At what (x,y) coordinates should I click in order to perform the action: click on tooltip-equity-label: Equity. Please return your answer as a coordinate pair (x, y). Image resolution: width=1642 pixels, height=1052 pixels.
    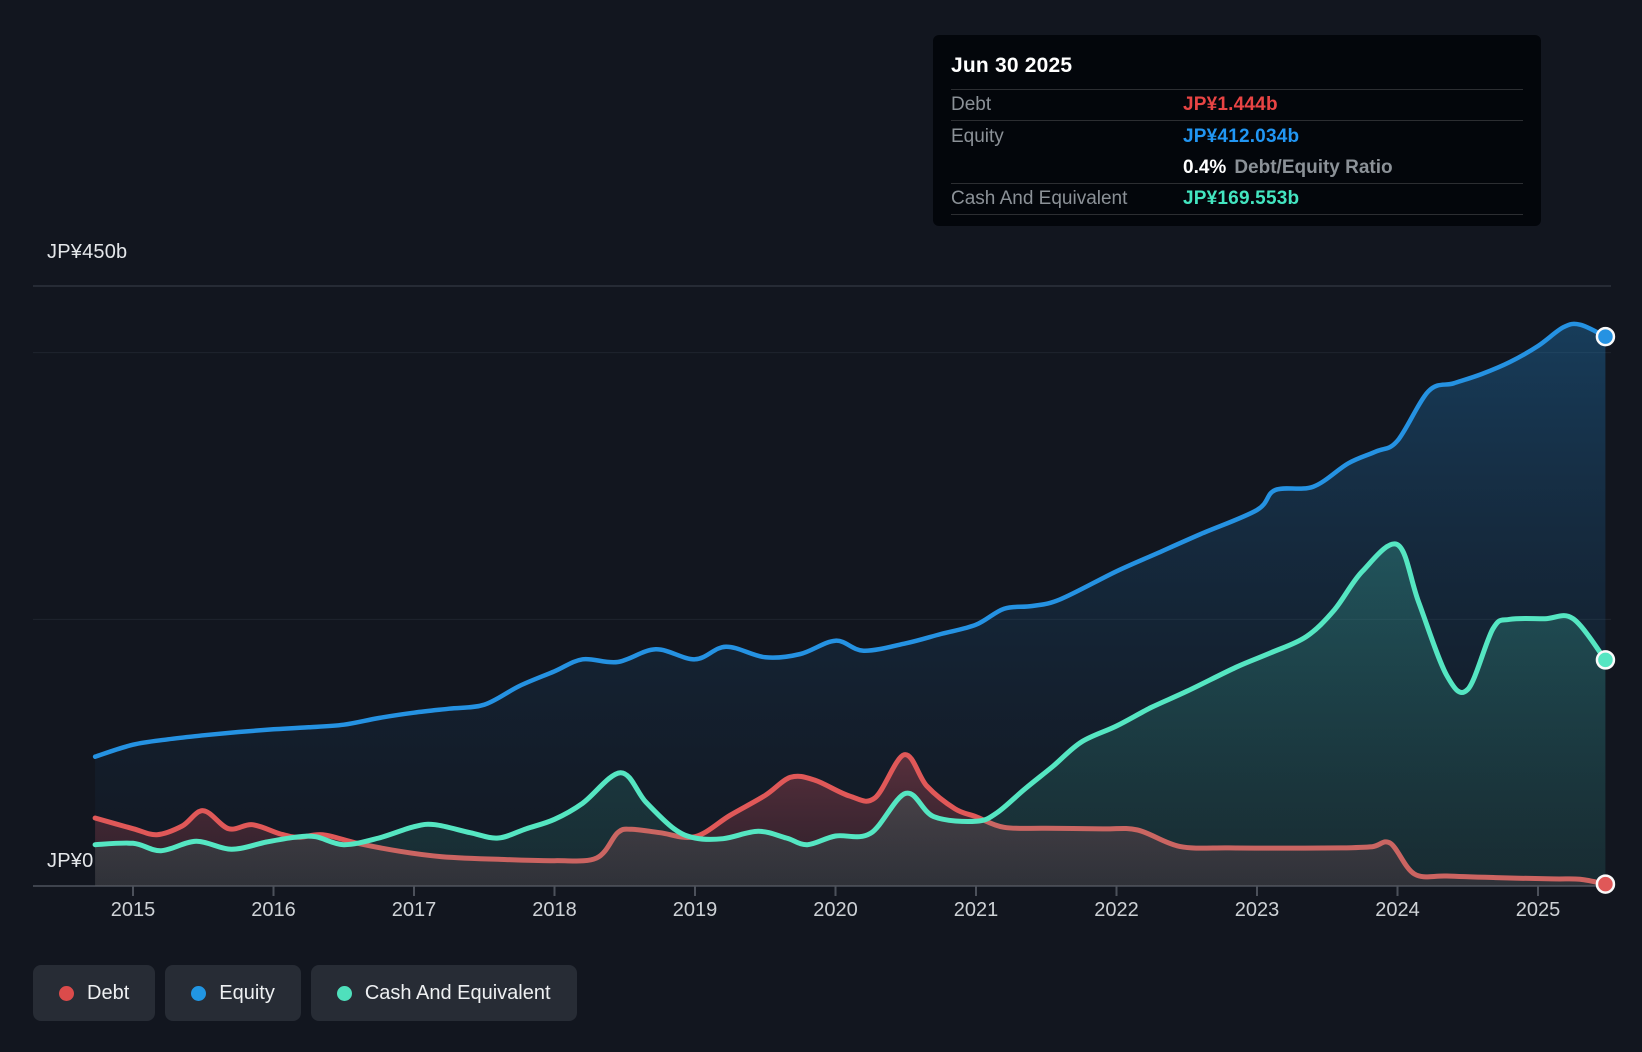
    Looking at the image, I should click on (977, 136).